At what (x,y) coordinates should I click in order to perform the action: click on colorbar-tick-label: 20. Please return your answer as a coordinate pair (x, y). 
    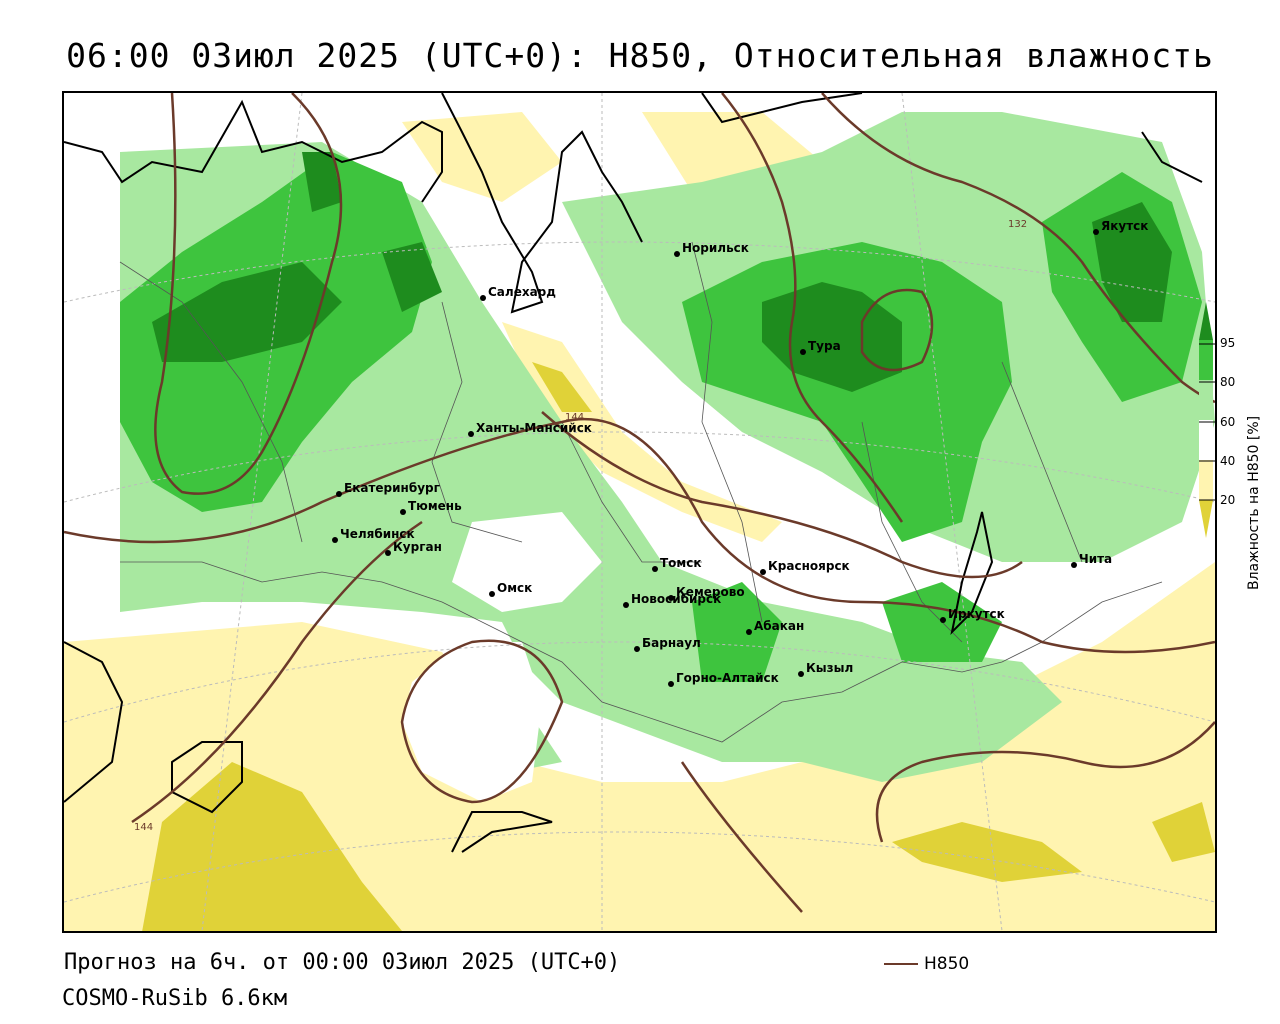
    Looking at the image, I should click on (1228, 500).